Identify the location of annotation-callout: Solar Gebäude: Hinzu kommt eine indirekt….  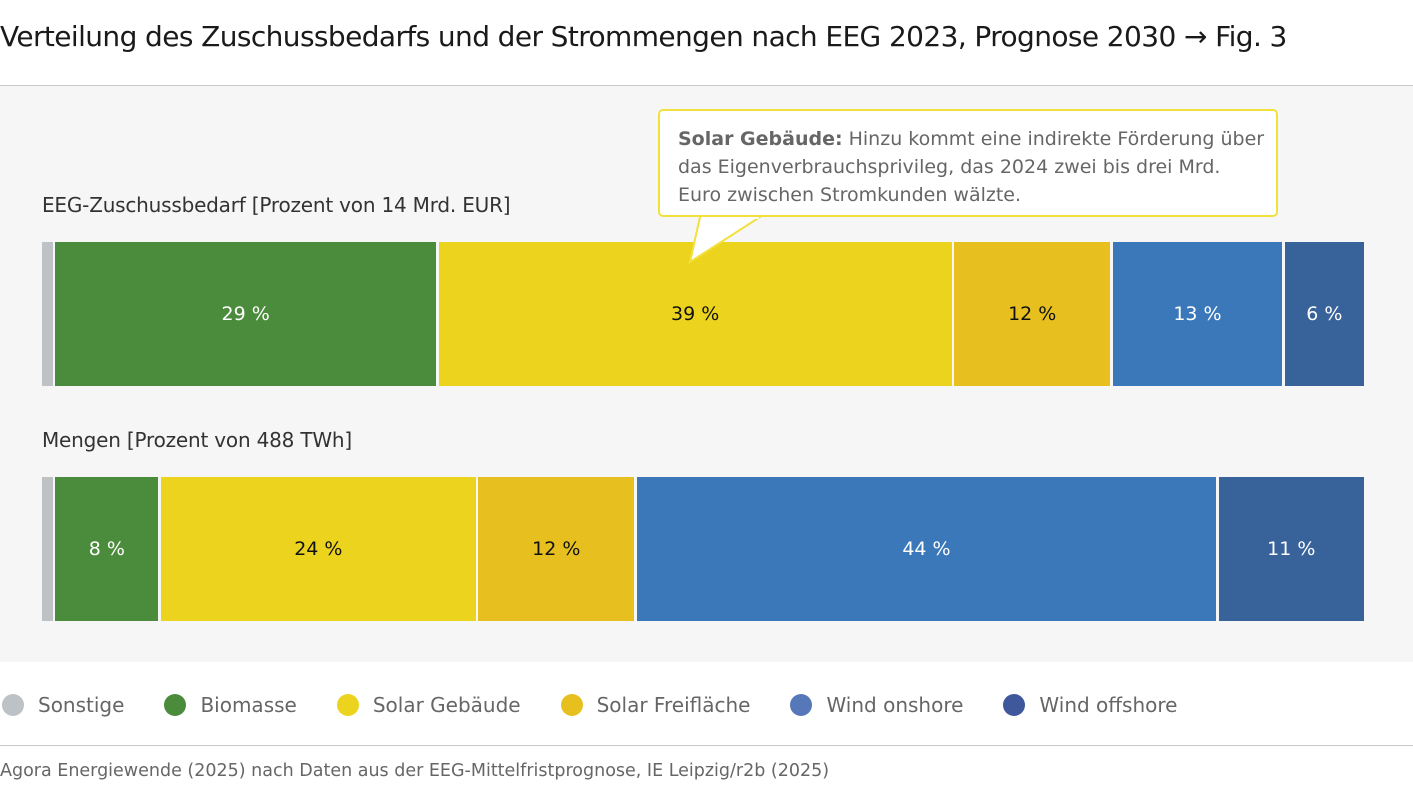
(968, 163).